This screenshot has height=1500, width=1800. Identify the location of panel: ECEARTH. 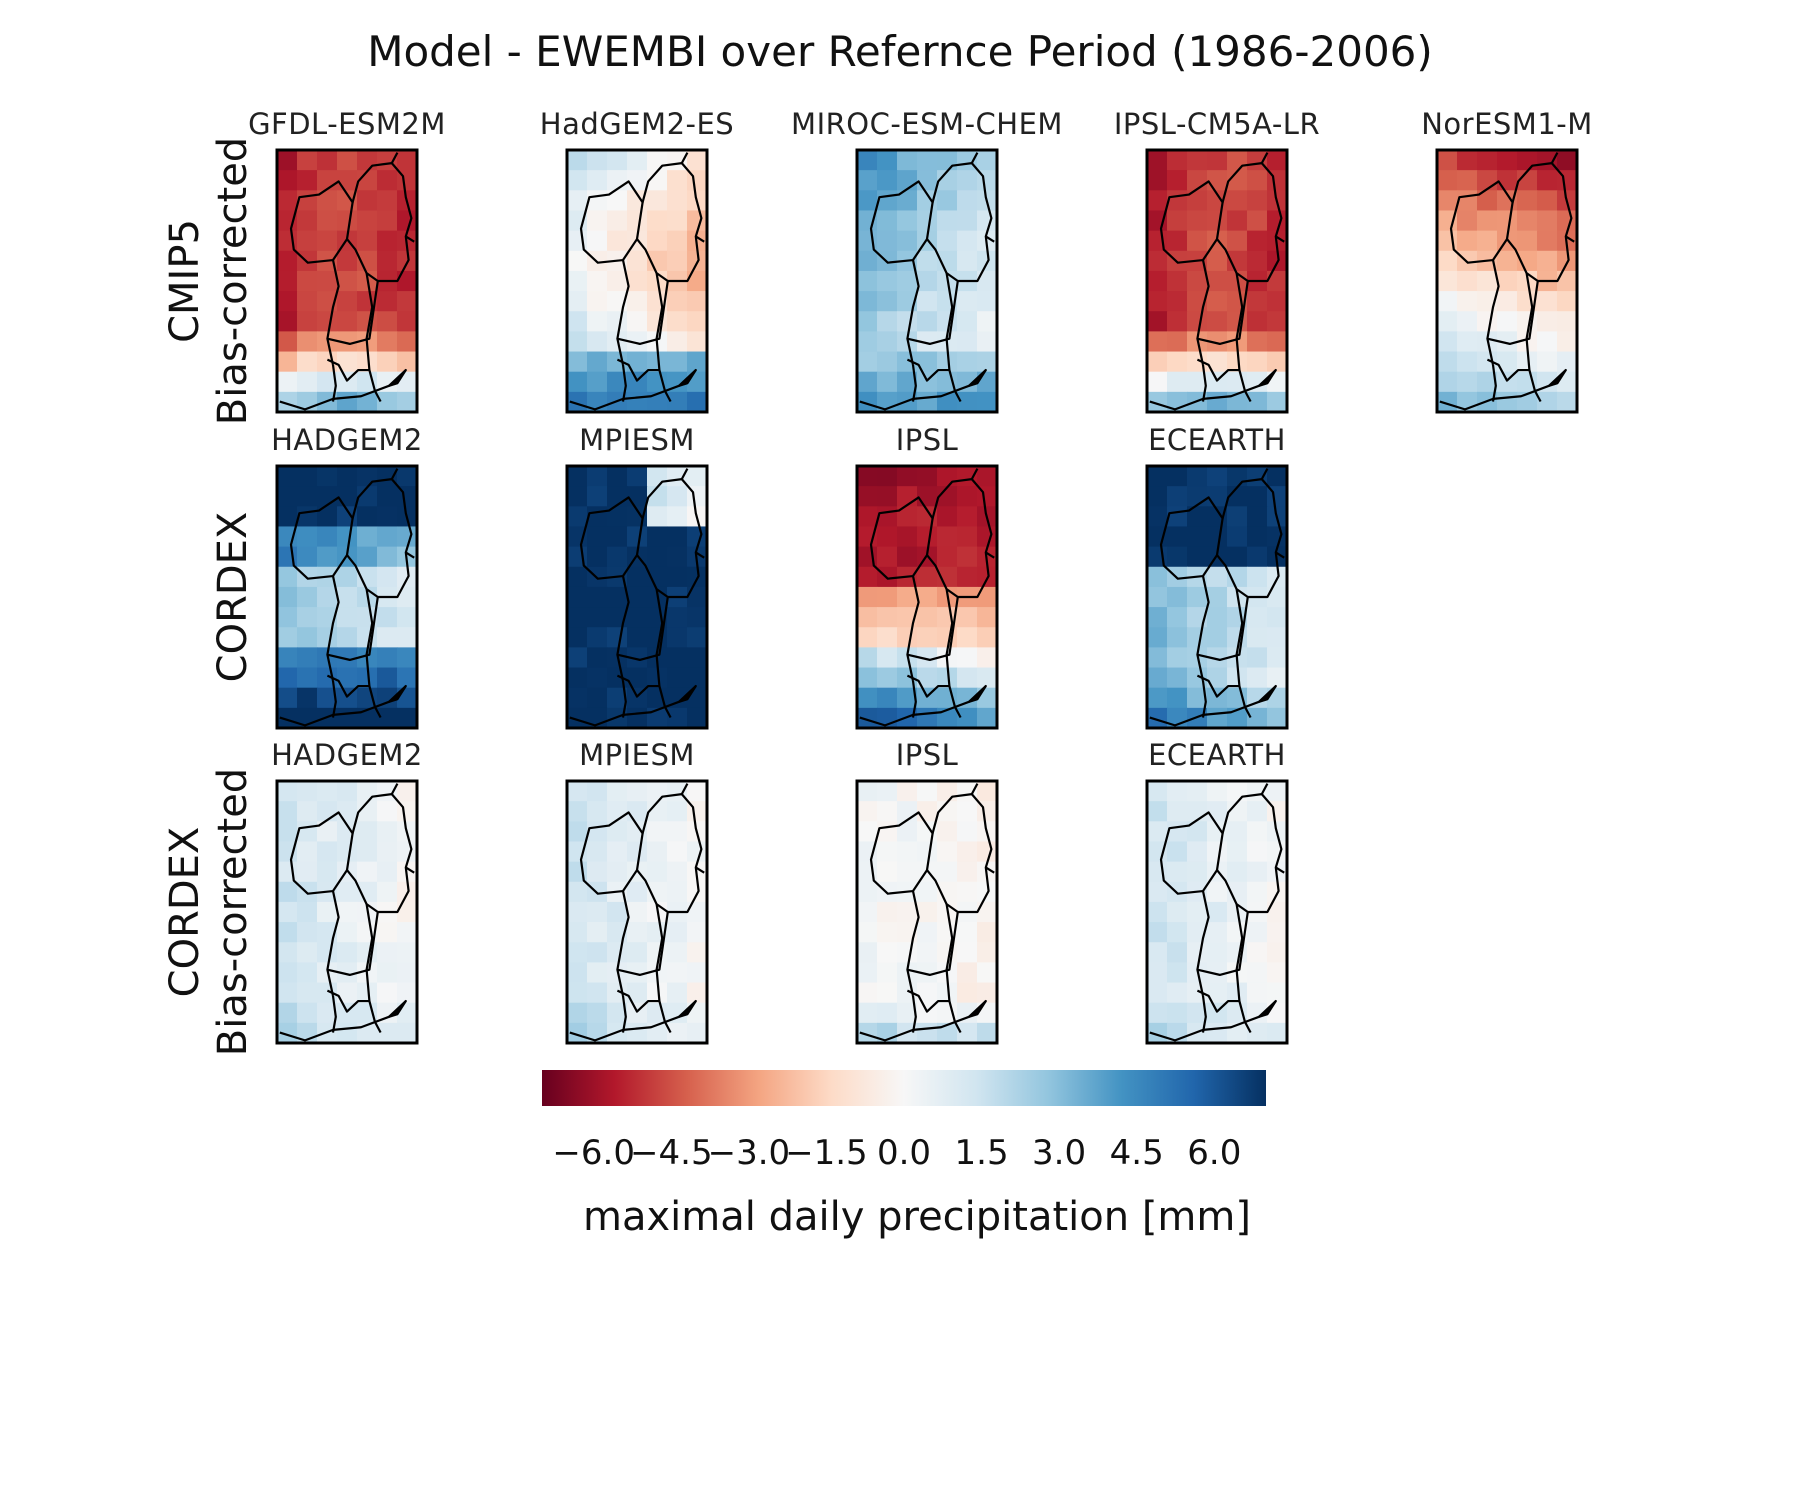
(1217, 576).